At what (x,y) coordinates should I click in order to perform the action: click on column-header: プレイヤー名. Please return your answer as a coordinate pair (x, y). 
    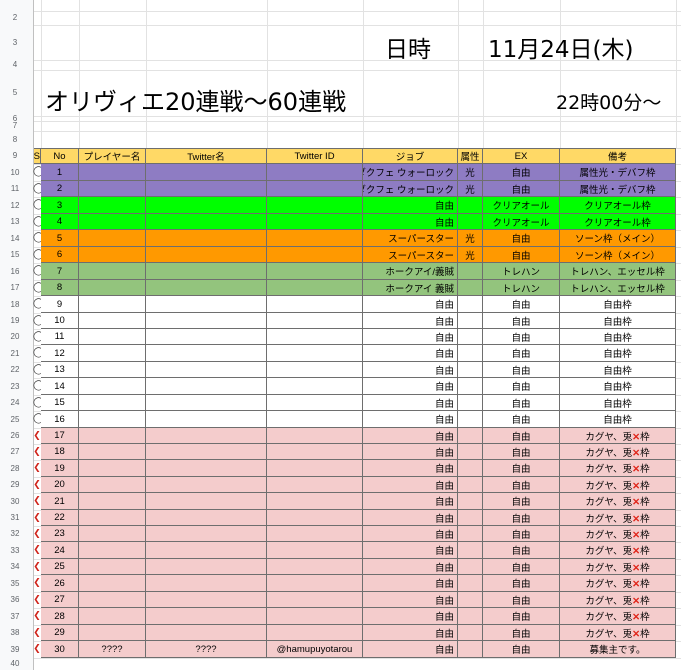
    Looking at the image, I should click on (112, 156).